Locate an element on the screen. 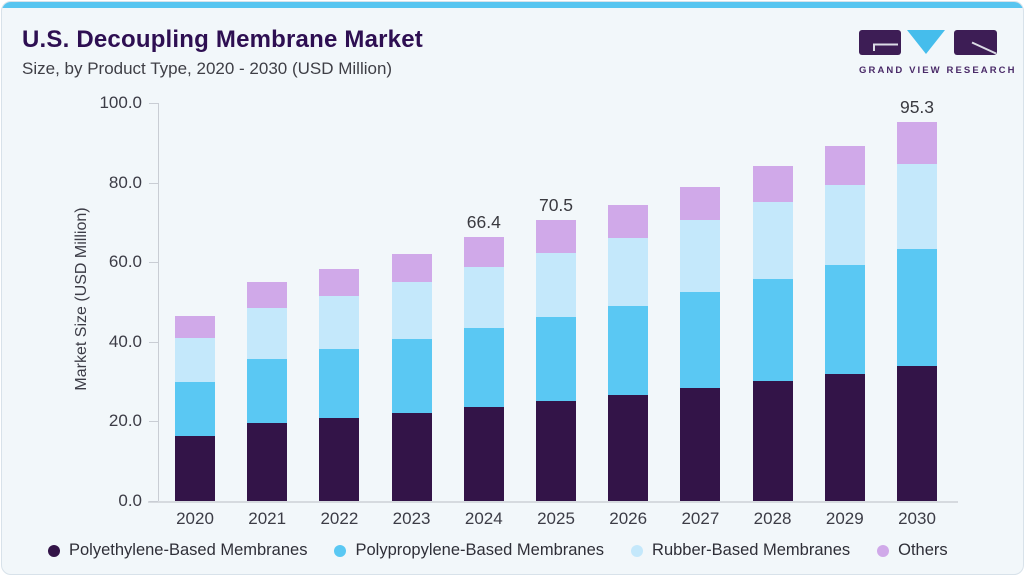 The height and width of the screenshot is (576, 1025). page-title: U.S. Decoupling Membrane Market is located at coordinates (222, 39).